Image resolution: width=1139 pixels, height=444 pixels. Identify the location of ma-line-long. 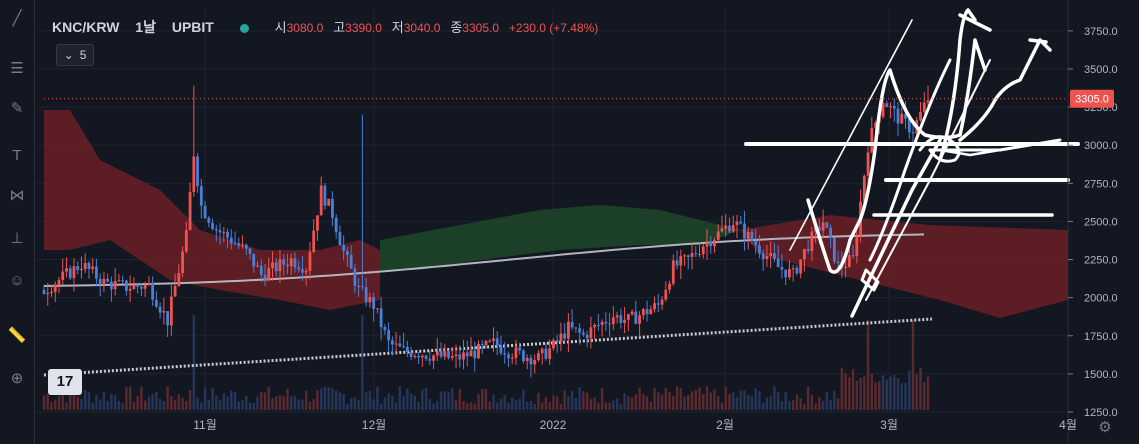
(484, 260).